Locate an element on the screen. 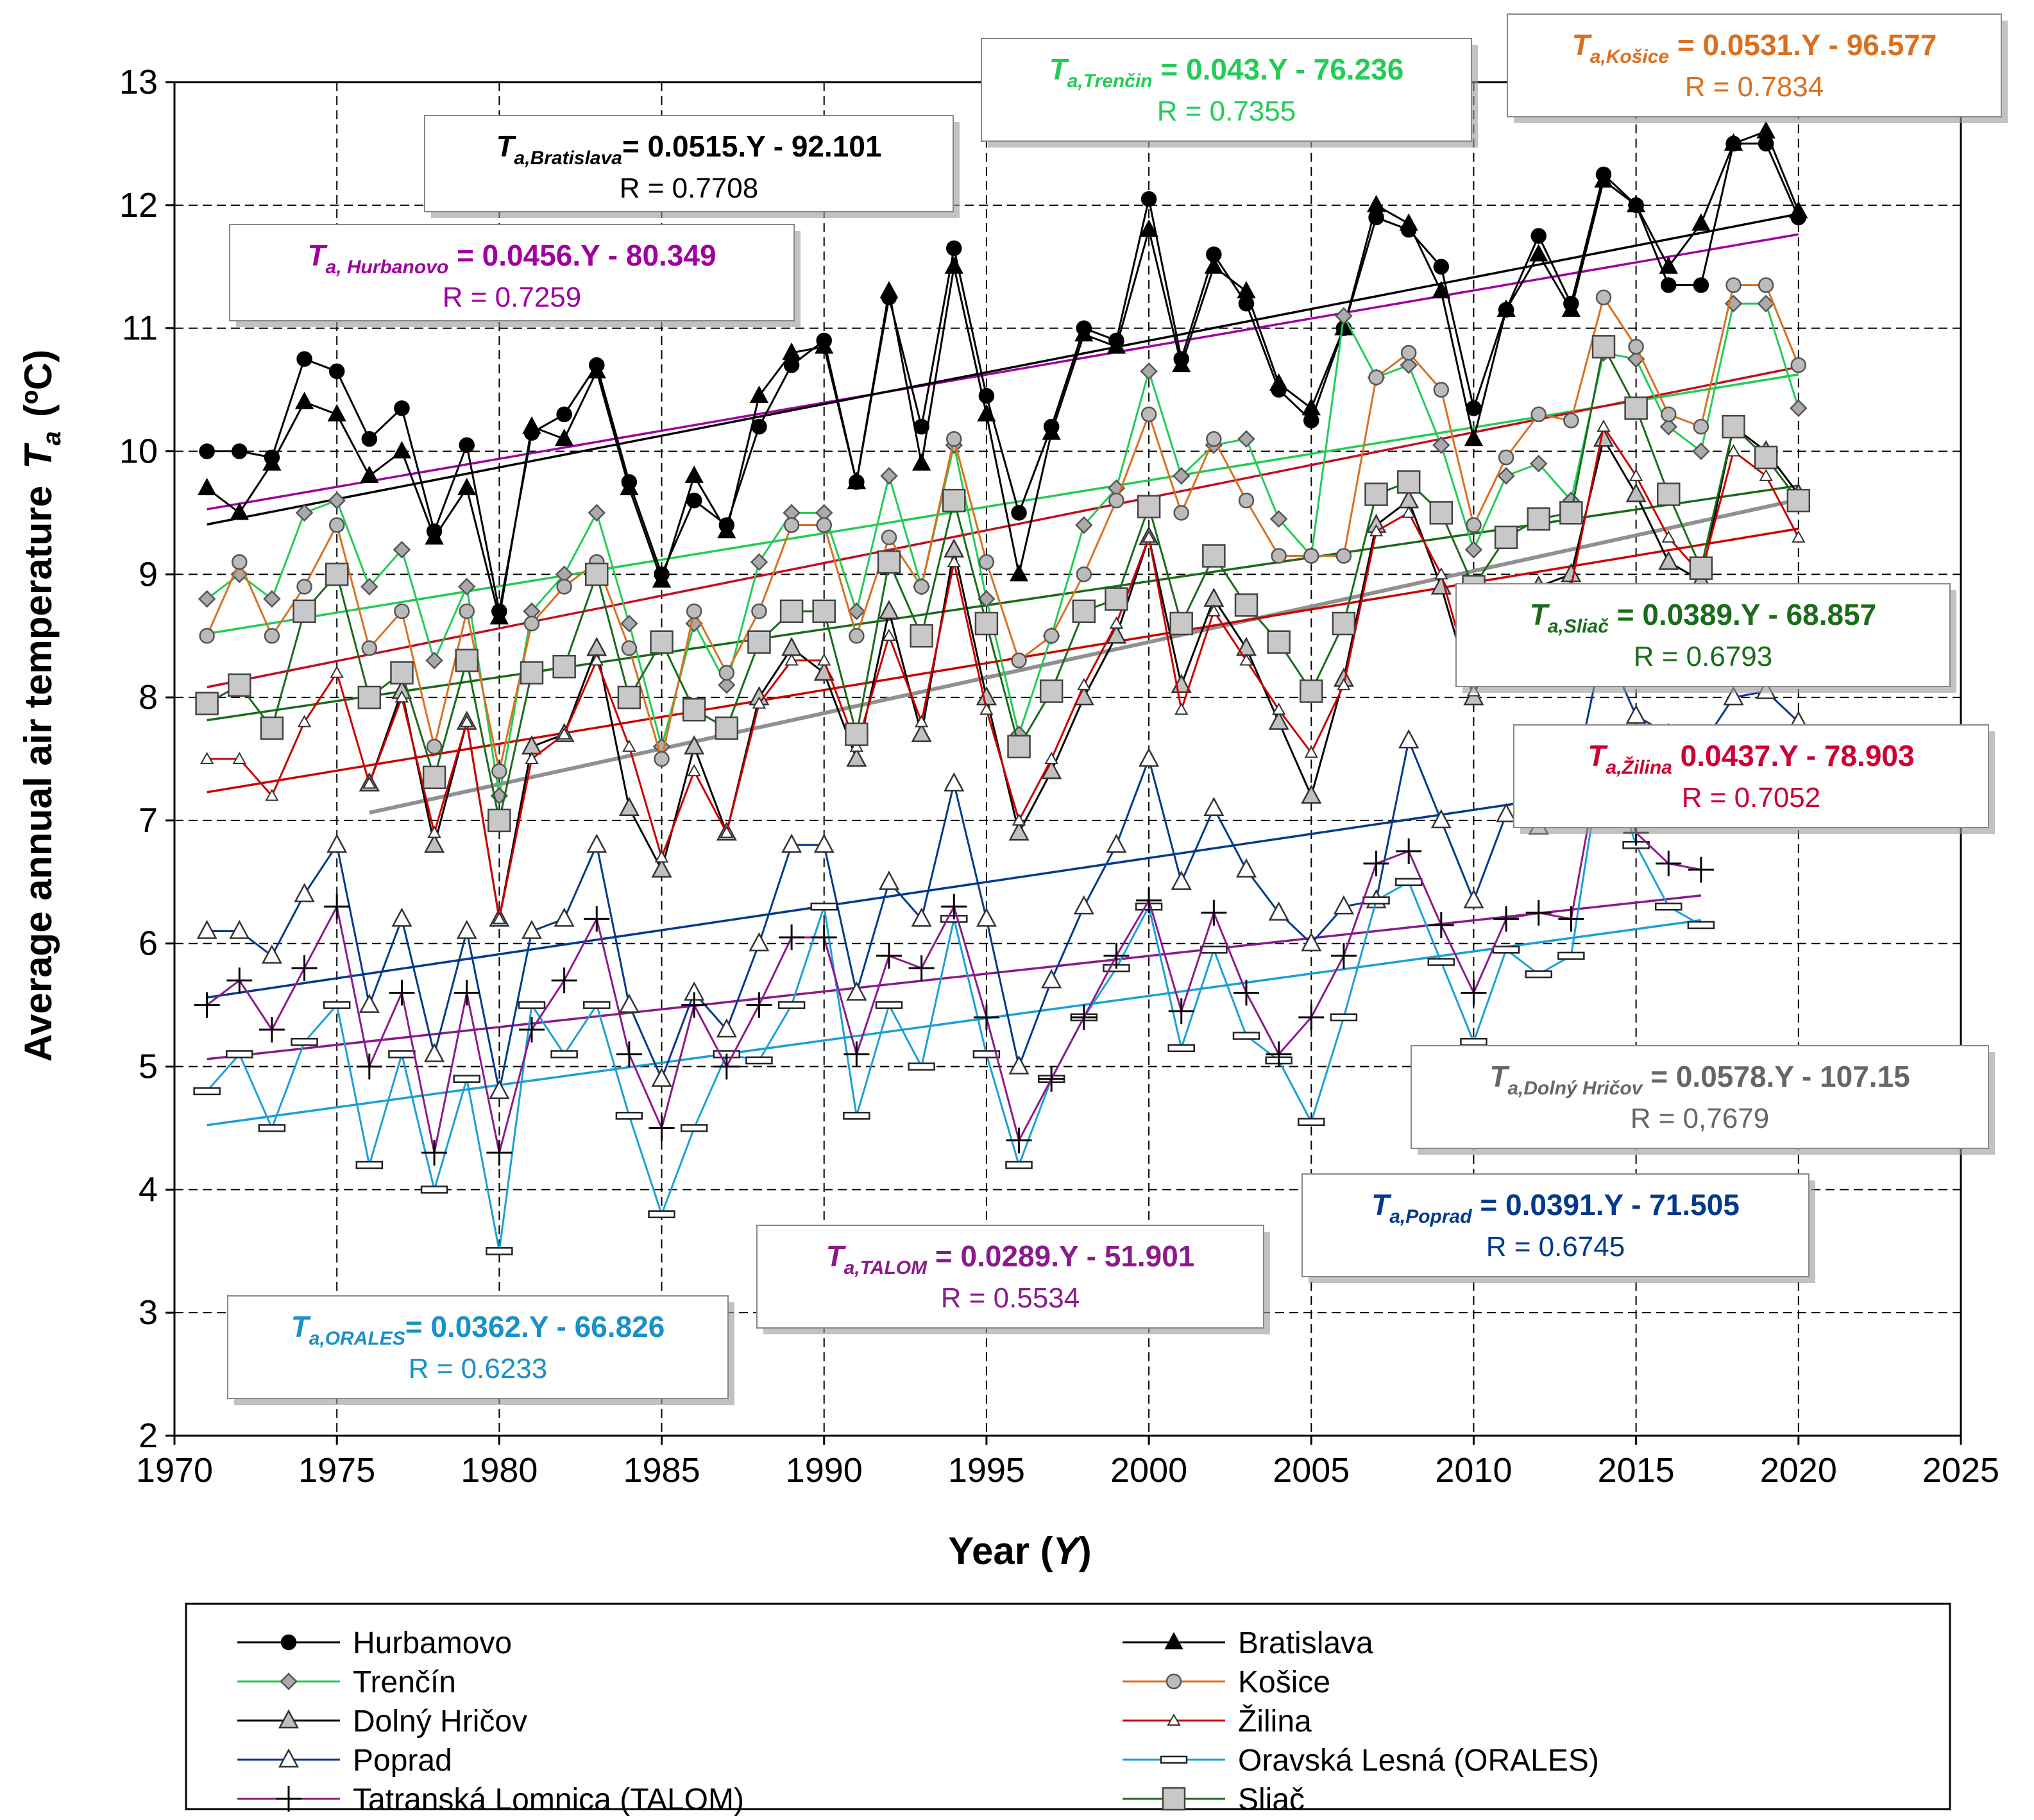  x-tick-label: 1970 is located at coordinates (174, 1471).